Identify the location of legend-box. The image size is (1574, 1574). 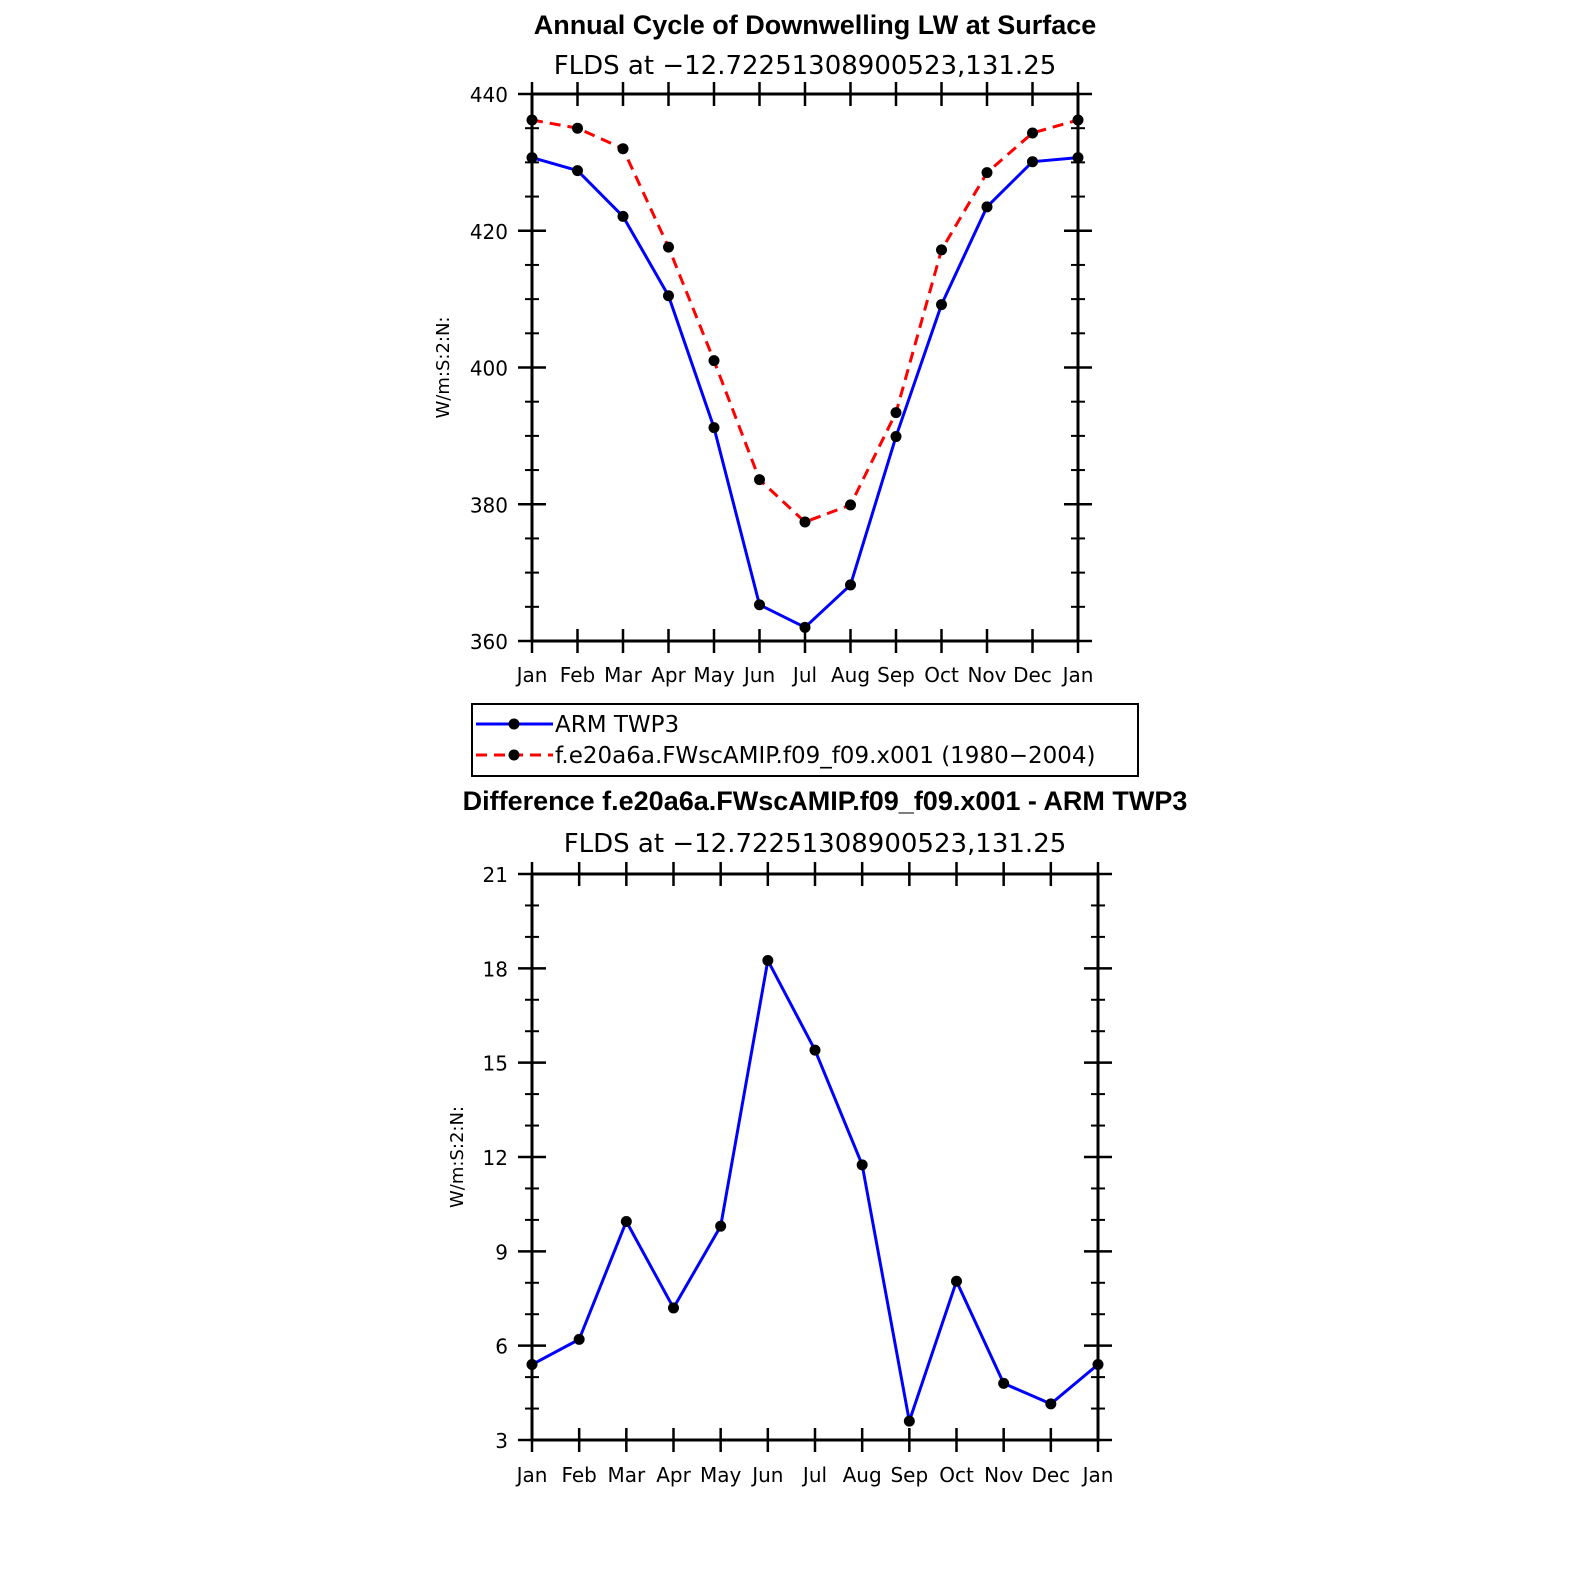
(805, 740).